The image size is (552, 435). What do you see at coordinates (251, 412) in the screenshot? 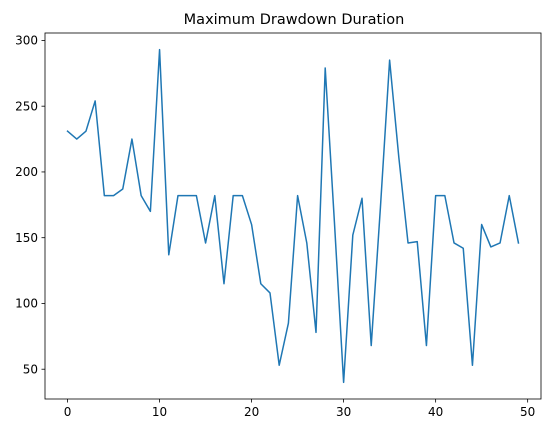
I see `x-tick-label: 20` at bounding box center [251, 412].